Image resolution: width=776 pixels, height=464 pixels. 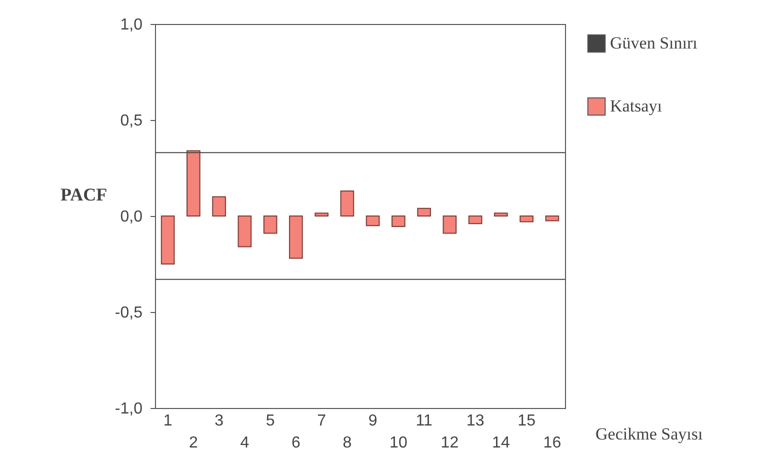 I want to click on legend-label: Güven Sınırı, so click(x=654, y=43).